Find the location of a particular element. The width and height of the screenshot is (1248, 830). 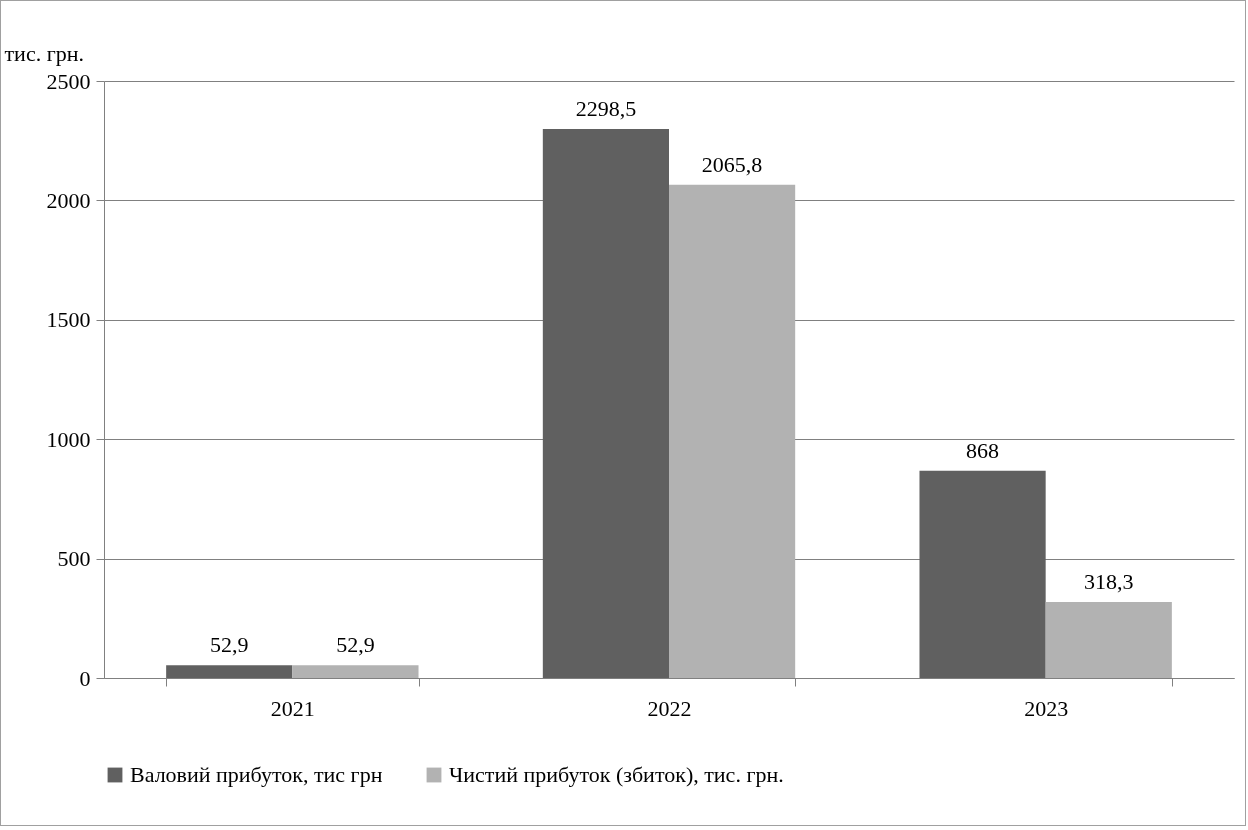

y-tick-label: 0 is located at coordinates (85, 678).